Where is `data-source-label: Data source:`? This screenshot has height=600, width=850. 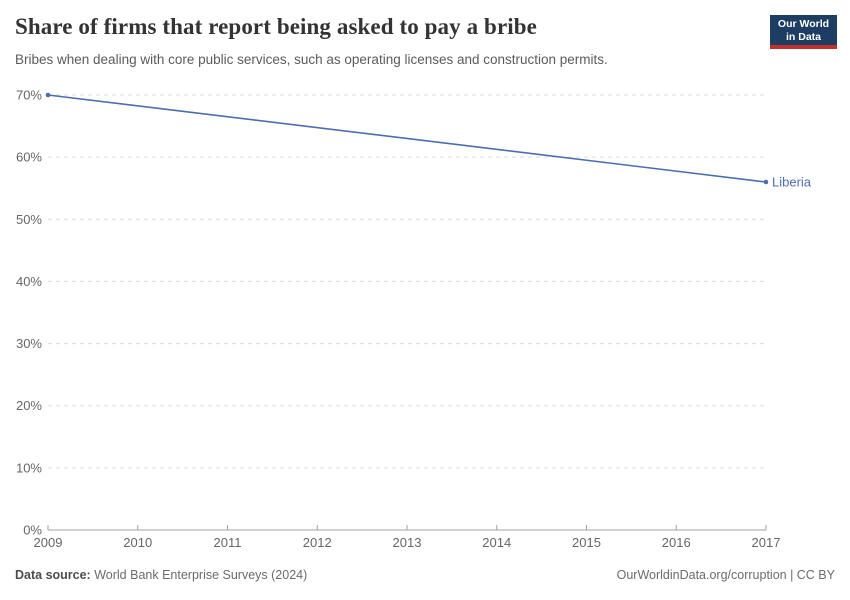 data-source-label: Data source: is located at coordinates (53, 575).